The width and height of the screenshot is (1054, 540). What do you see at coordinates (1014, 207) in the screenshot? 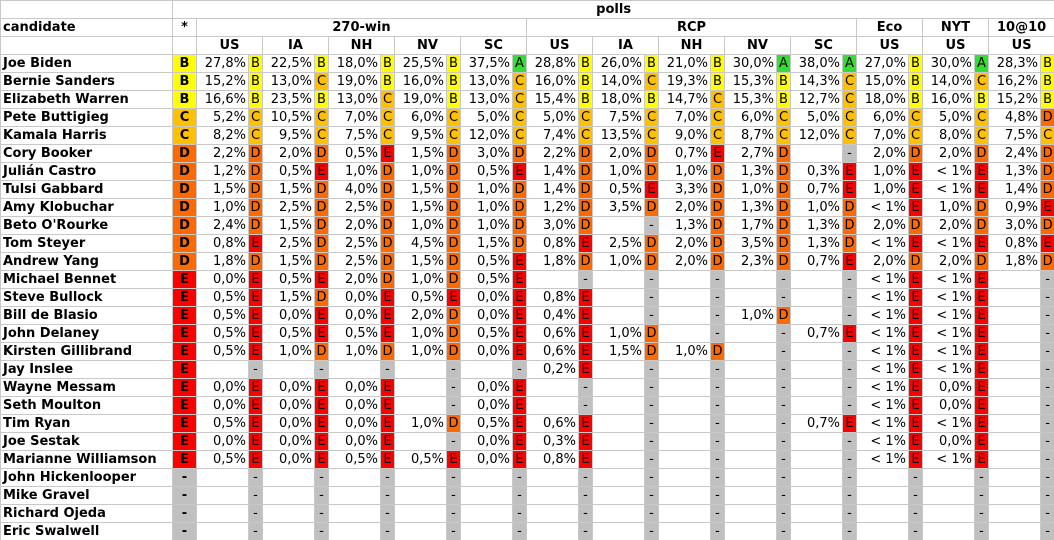
I see `poll-value: 0,9%` at bounding box center [1014, 207].